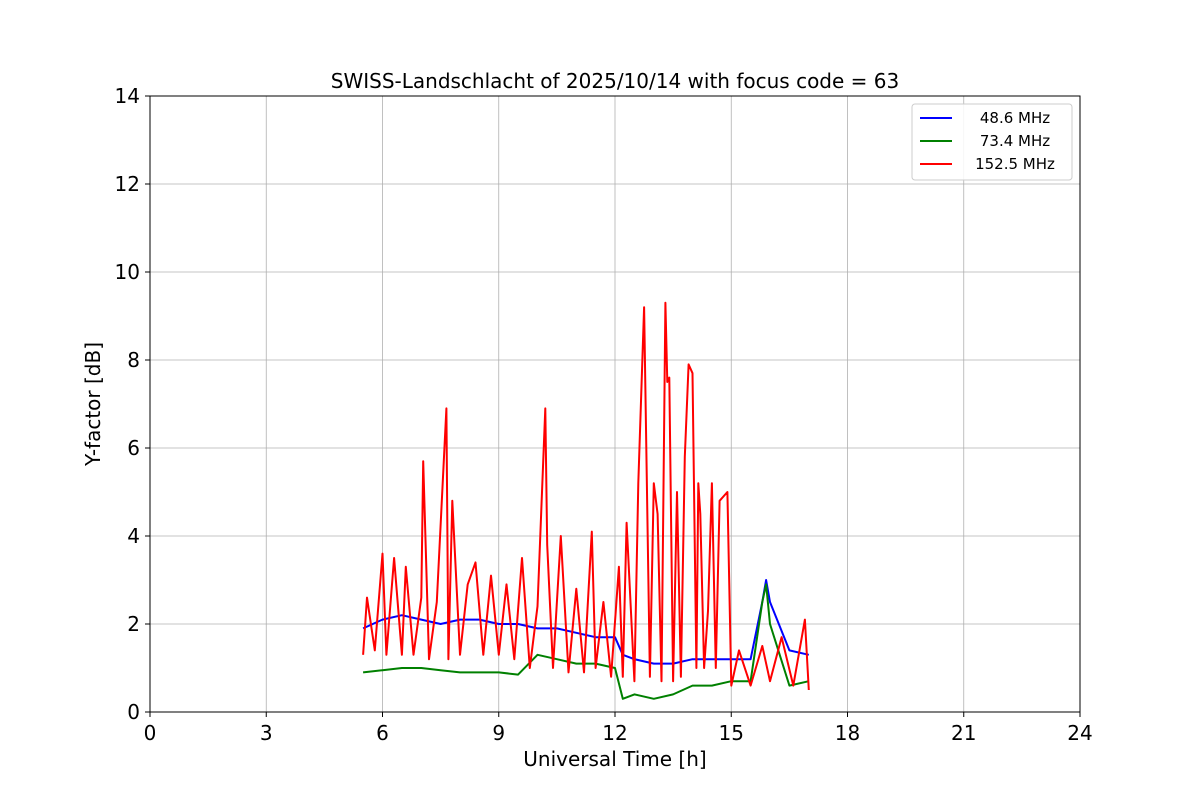  Describe the element at coordinates (150, 733) in the screenshot. I see `x-tick-label: 0` at that location.